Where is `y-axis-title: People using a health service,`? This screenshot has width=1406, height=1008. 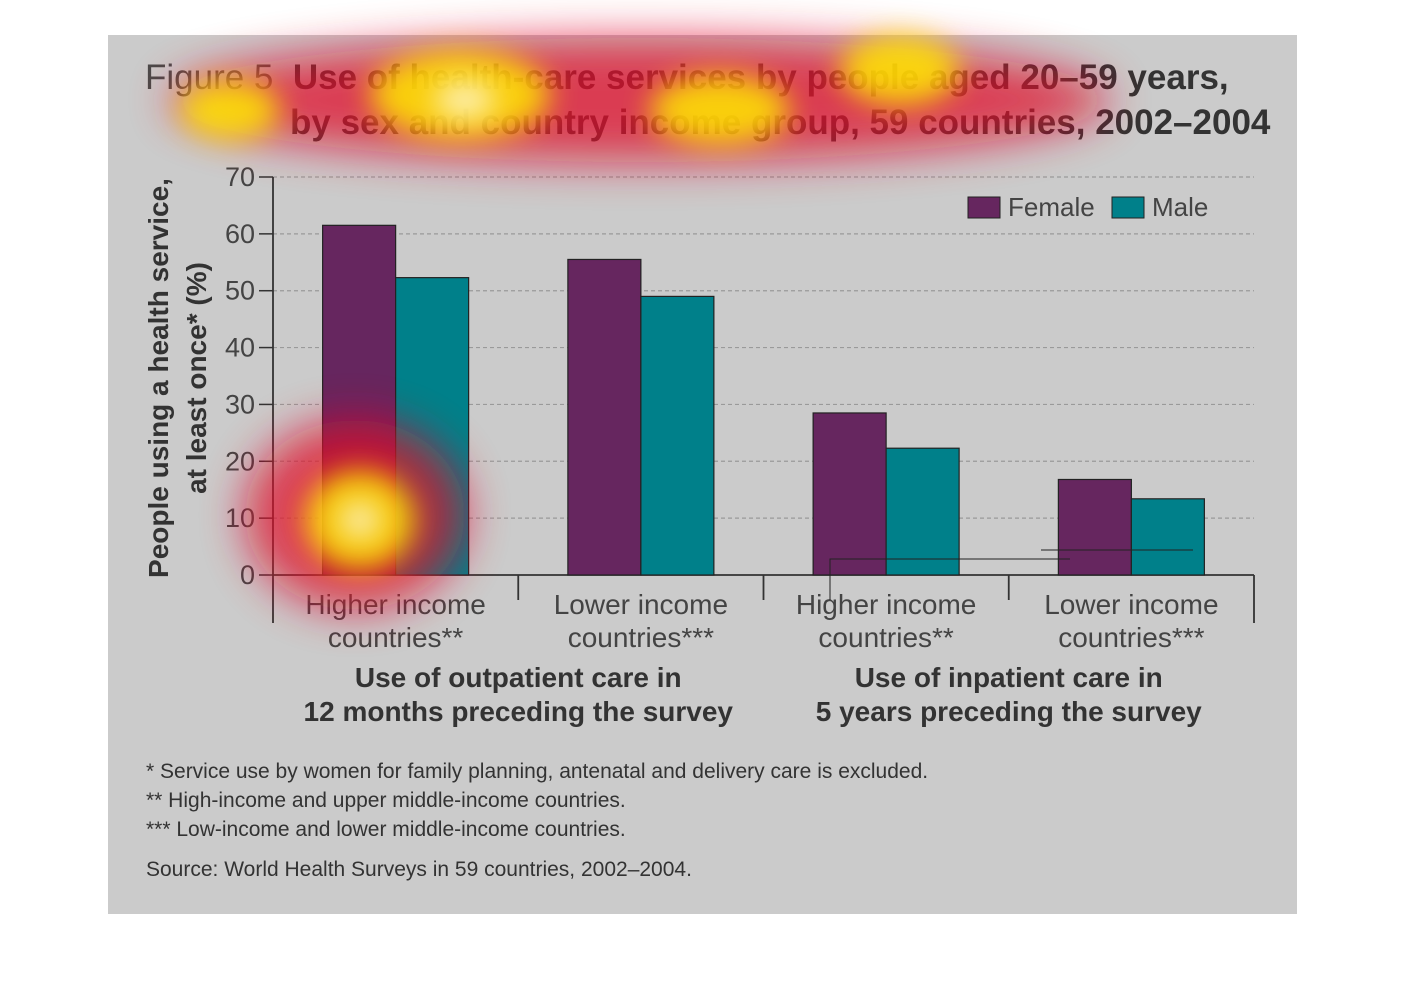 y-axis-title: People using a health service, is located at coordinates (158, 378).